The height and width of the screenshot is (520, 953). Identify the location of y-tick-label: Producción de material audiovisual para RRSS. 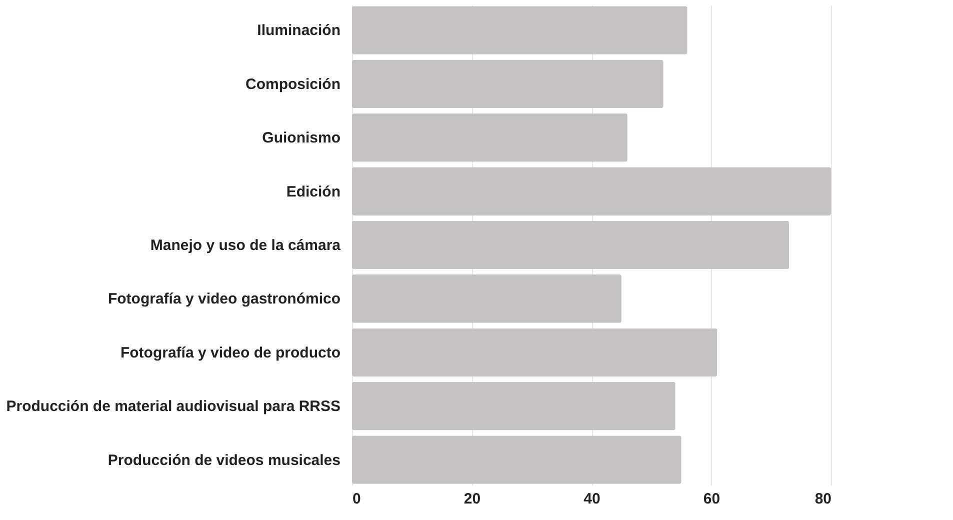
(173, 407).